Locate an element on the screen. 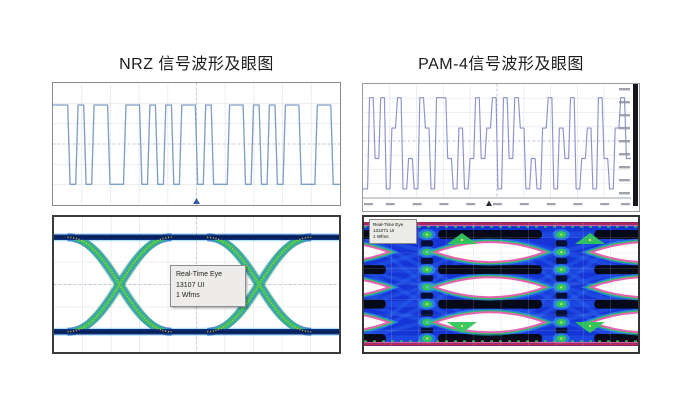 Image resolution: width=680 pixels, height=417 pixels. nrz-waveform-chart is located at coordinates (196, 144).